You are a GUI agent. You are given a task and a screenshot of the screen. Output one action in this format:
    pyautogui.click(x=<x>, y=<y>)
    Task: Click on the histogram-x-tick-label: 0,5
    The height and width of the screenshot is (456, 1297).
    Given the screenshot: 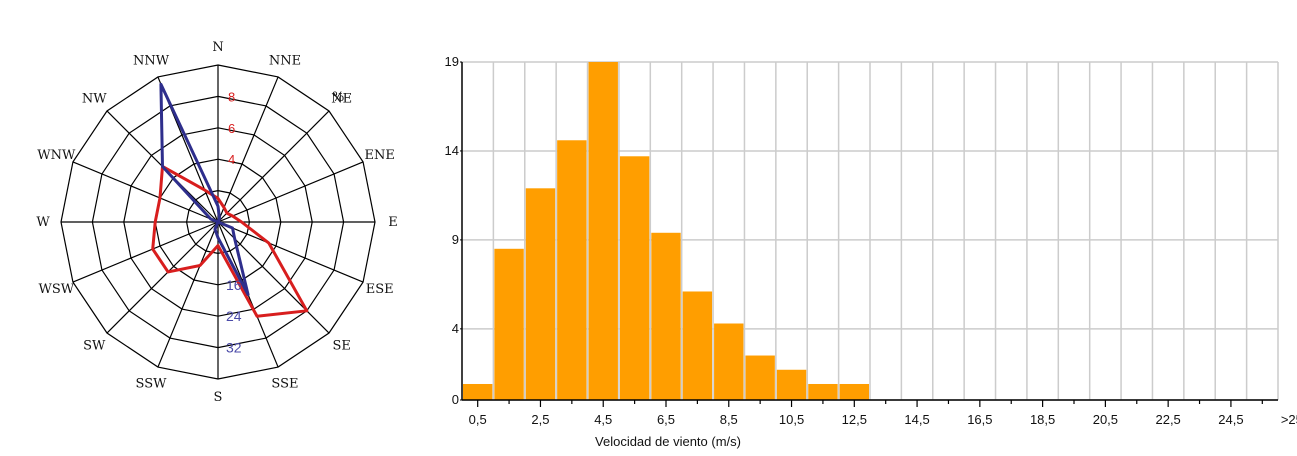 What is the action you would take?
    pyautogui.click(x=478, y=419)
    